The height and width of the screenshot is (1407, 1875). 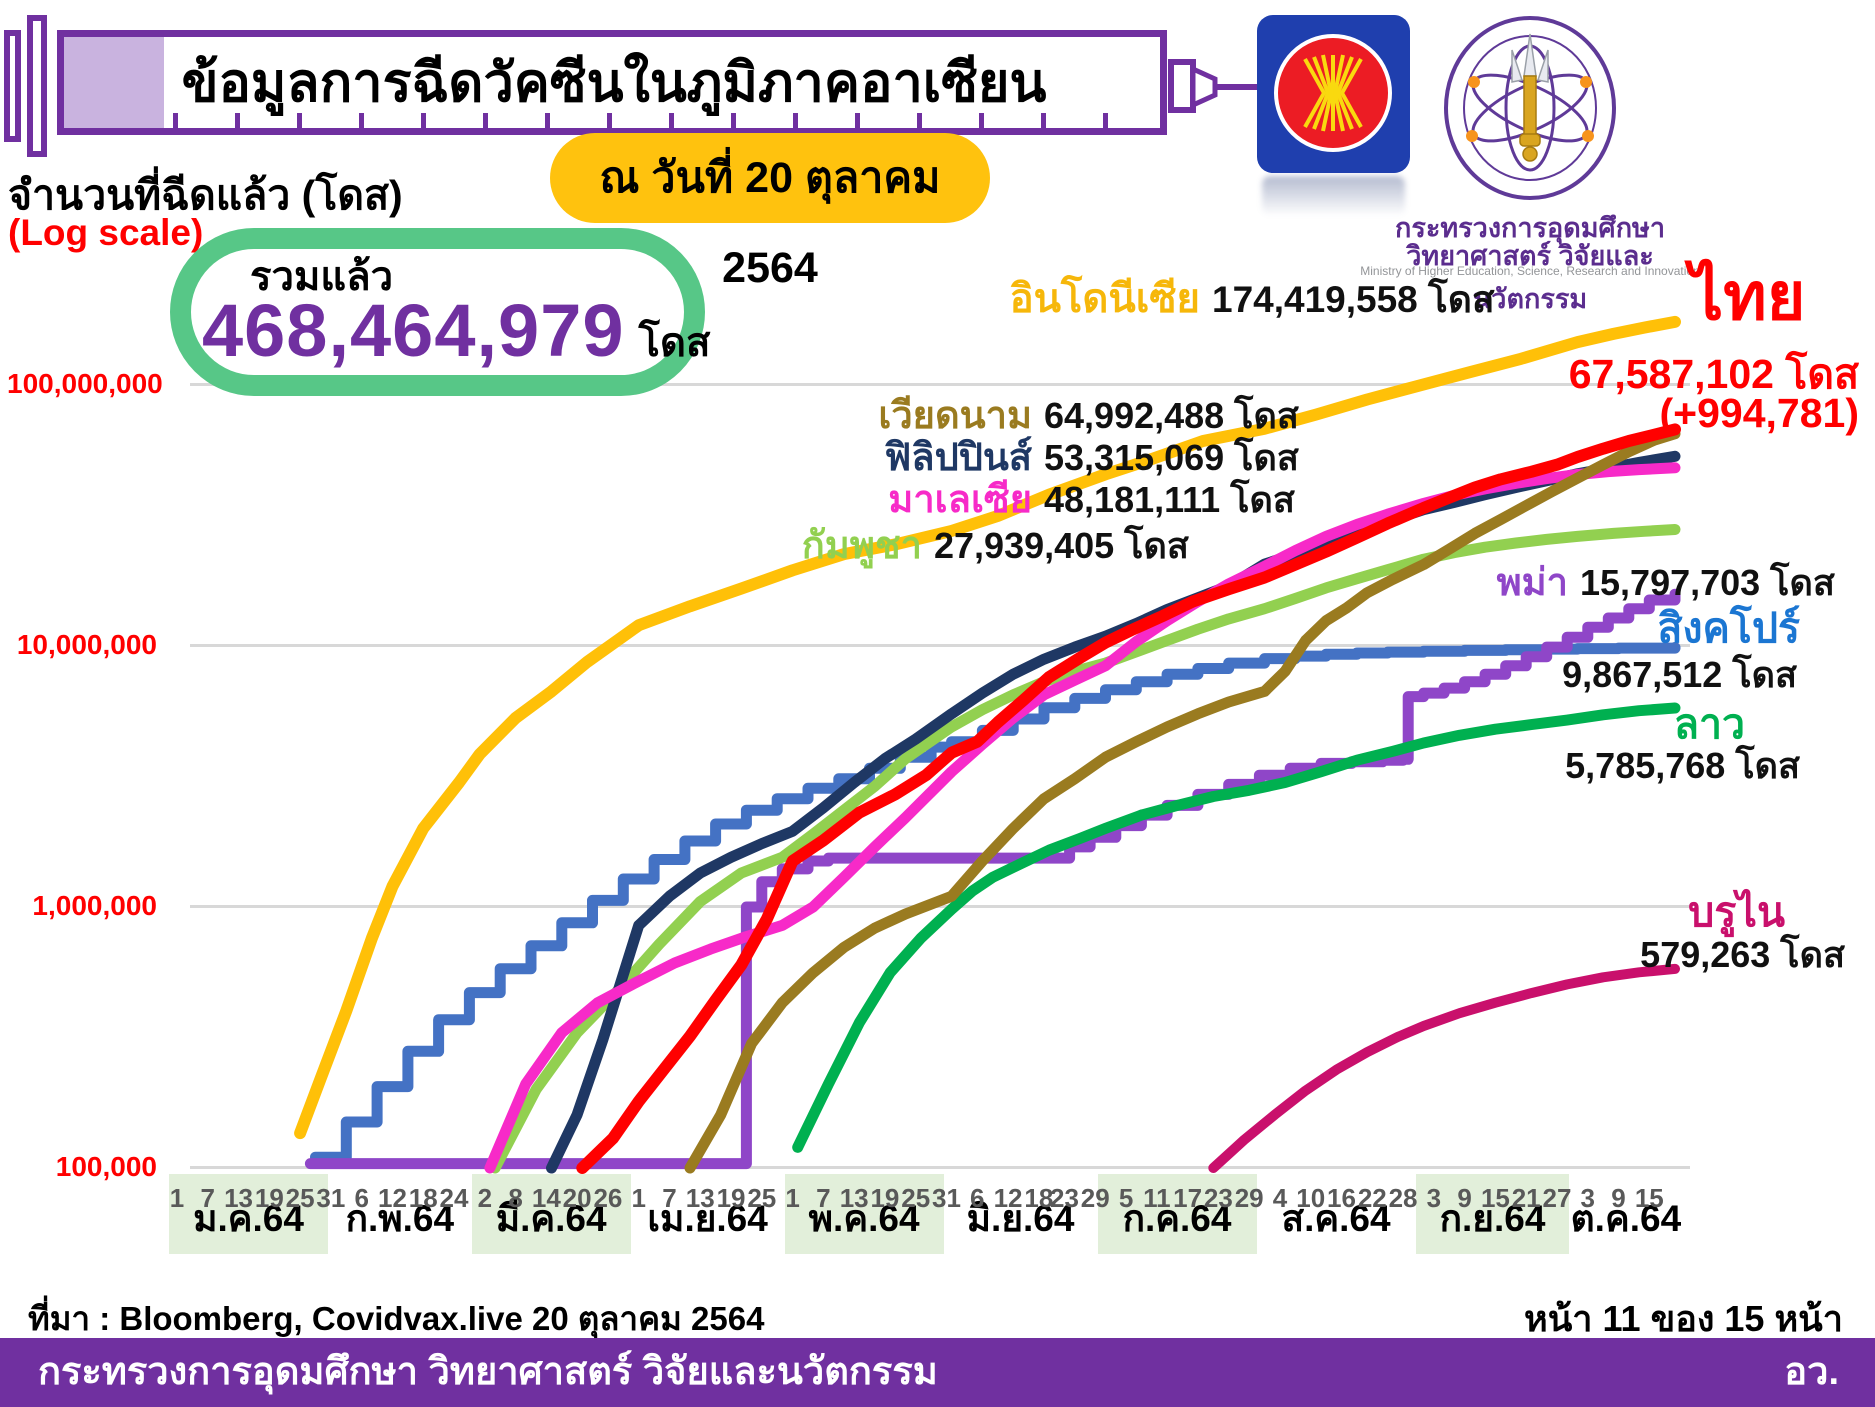 What do you see at coordinates (1649, 1198) in the screenshot?
I see `x-axis-day-tick: 15` at bounding box center [1649, 1198].